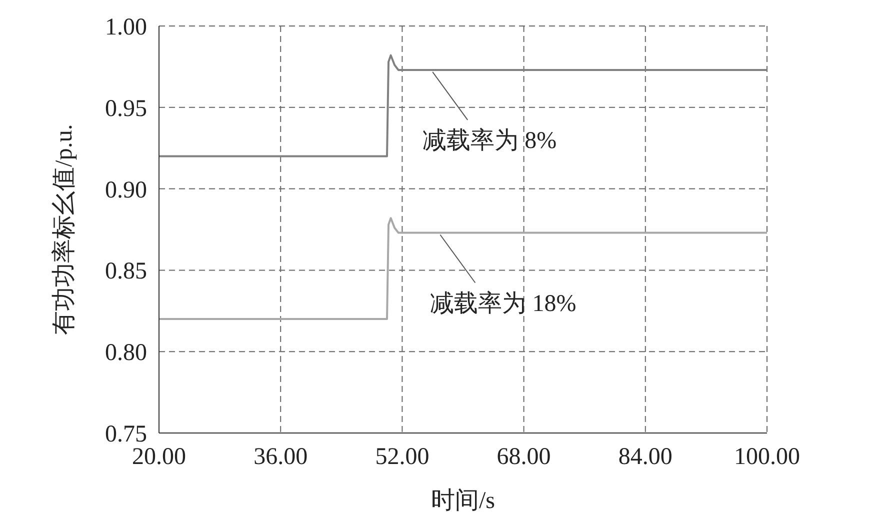 This screenshot has width=884, height=527. What do you see at coordinates (126, 353) in the screenshot?
I see `y-tick-label: 0.80` at bounding box center [126, 353].